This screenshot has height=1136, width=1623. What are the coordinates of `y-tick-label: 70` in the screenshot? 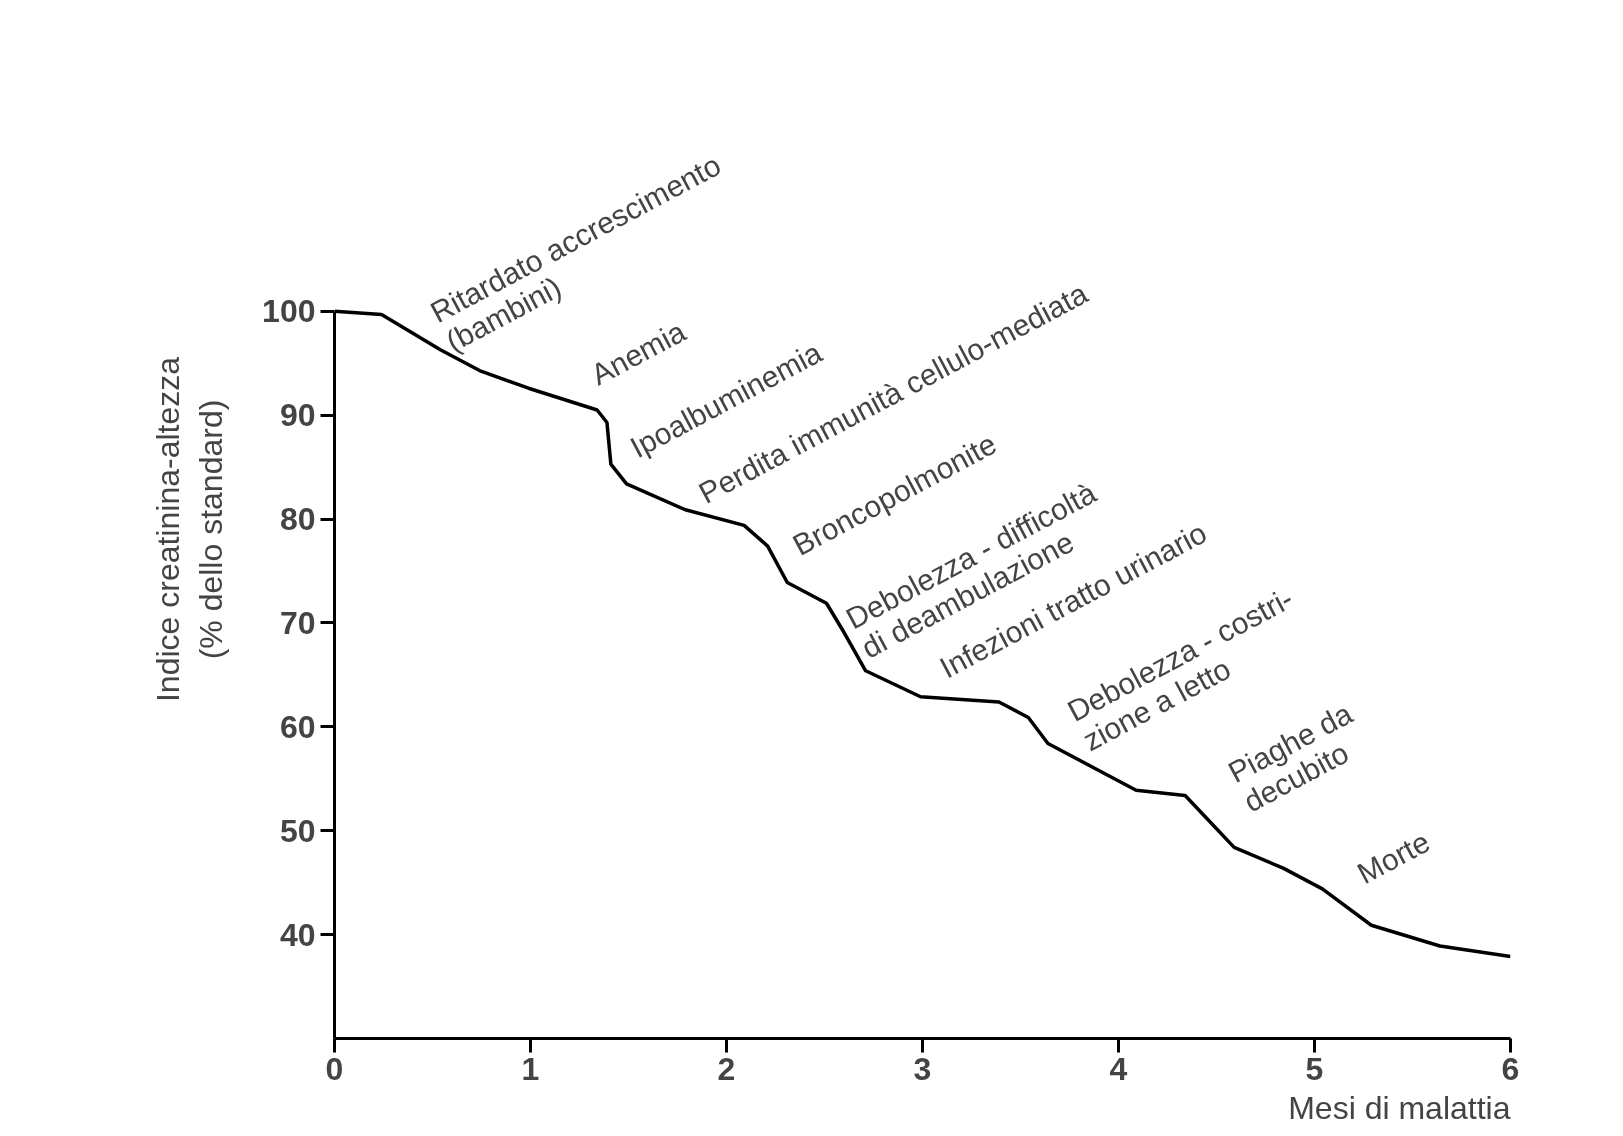 It's located at (297, 622).